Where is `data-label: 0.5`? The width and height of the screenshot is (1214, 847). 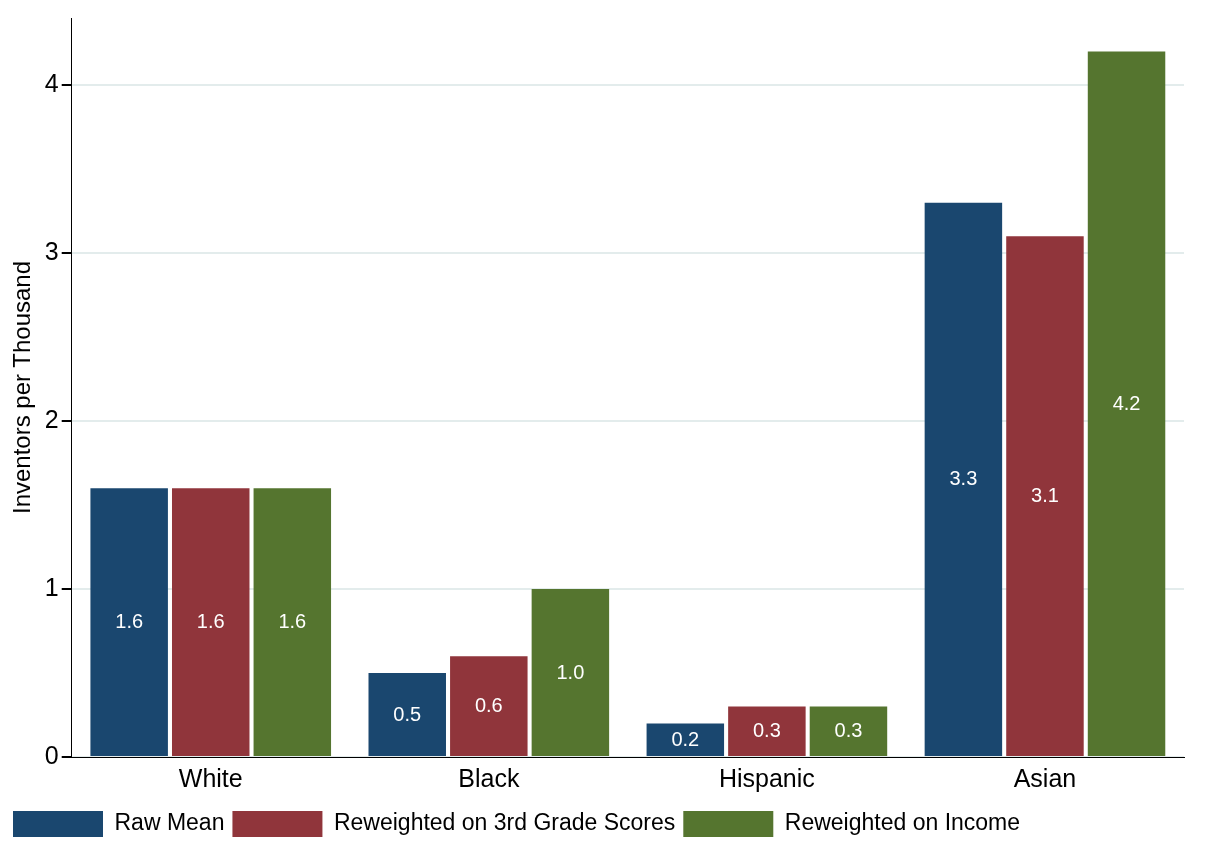 data-label: 0.5 is located at coordinates (407, 713).